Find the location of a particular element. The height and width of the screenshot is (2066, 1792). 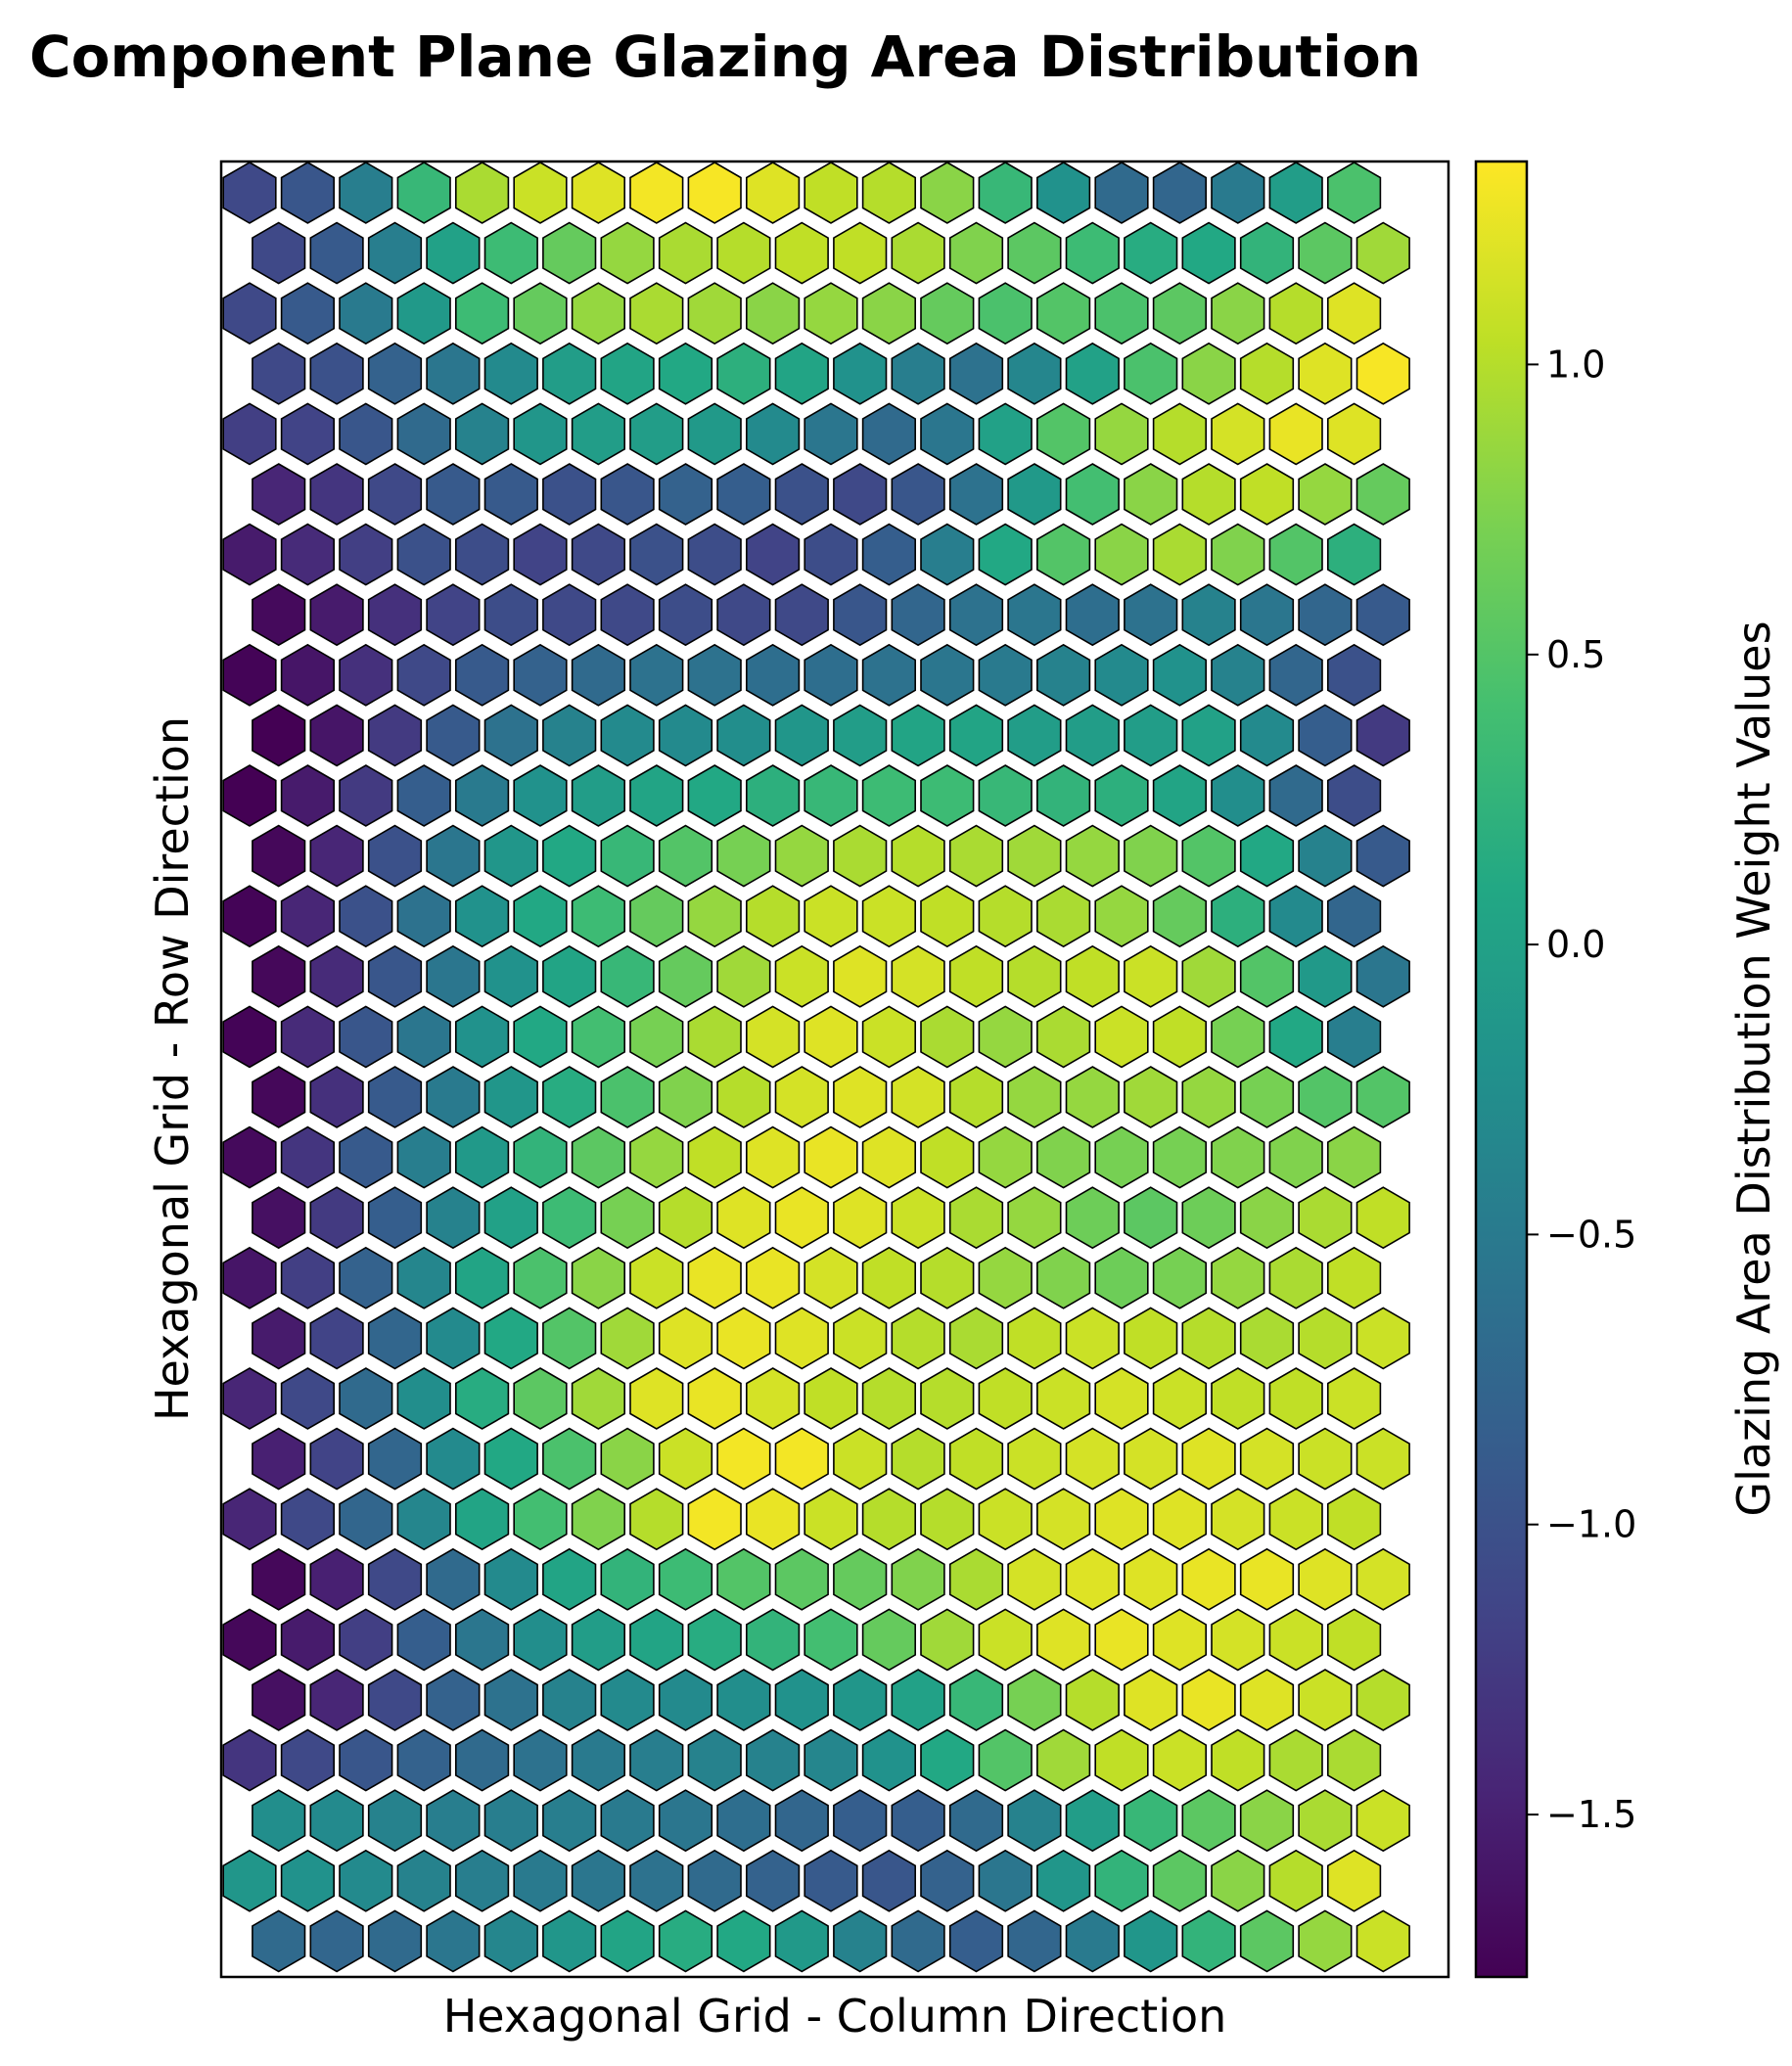

hex-cell-r11-c9 is located at coordinates (801, 856).